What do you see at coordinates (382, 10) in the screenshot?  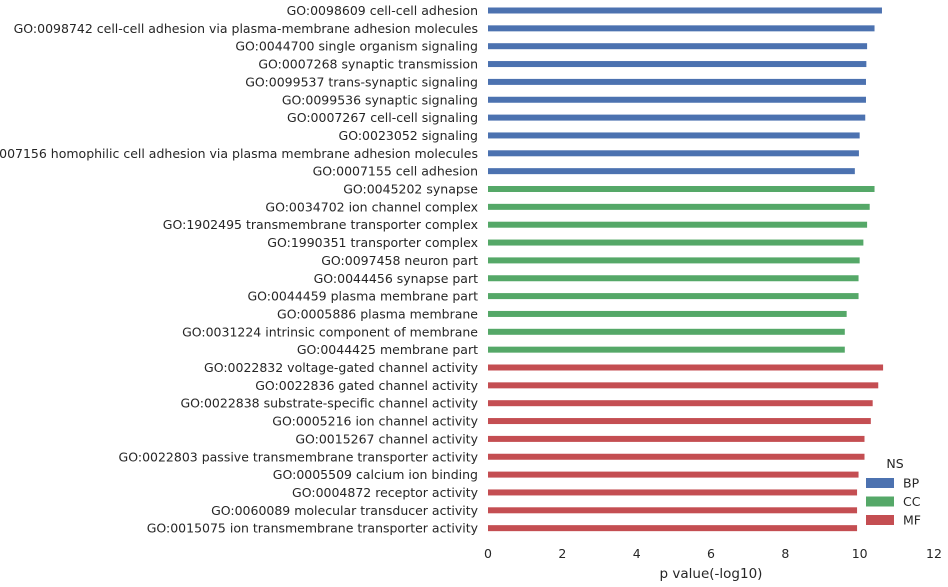 I see `category-label: GO:0098609 cell-cell adhesion` at bounding box center [382, 10].